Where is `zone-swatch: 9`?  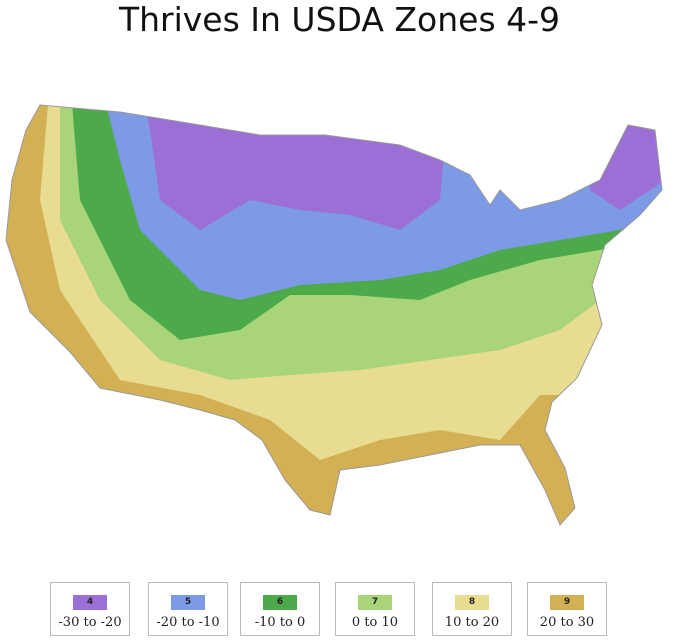 zone-swatch: 9 is located at coordinates (567, 602).